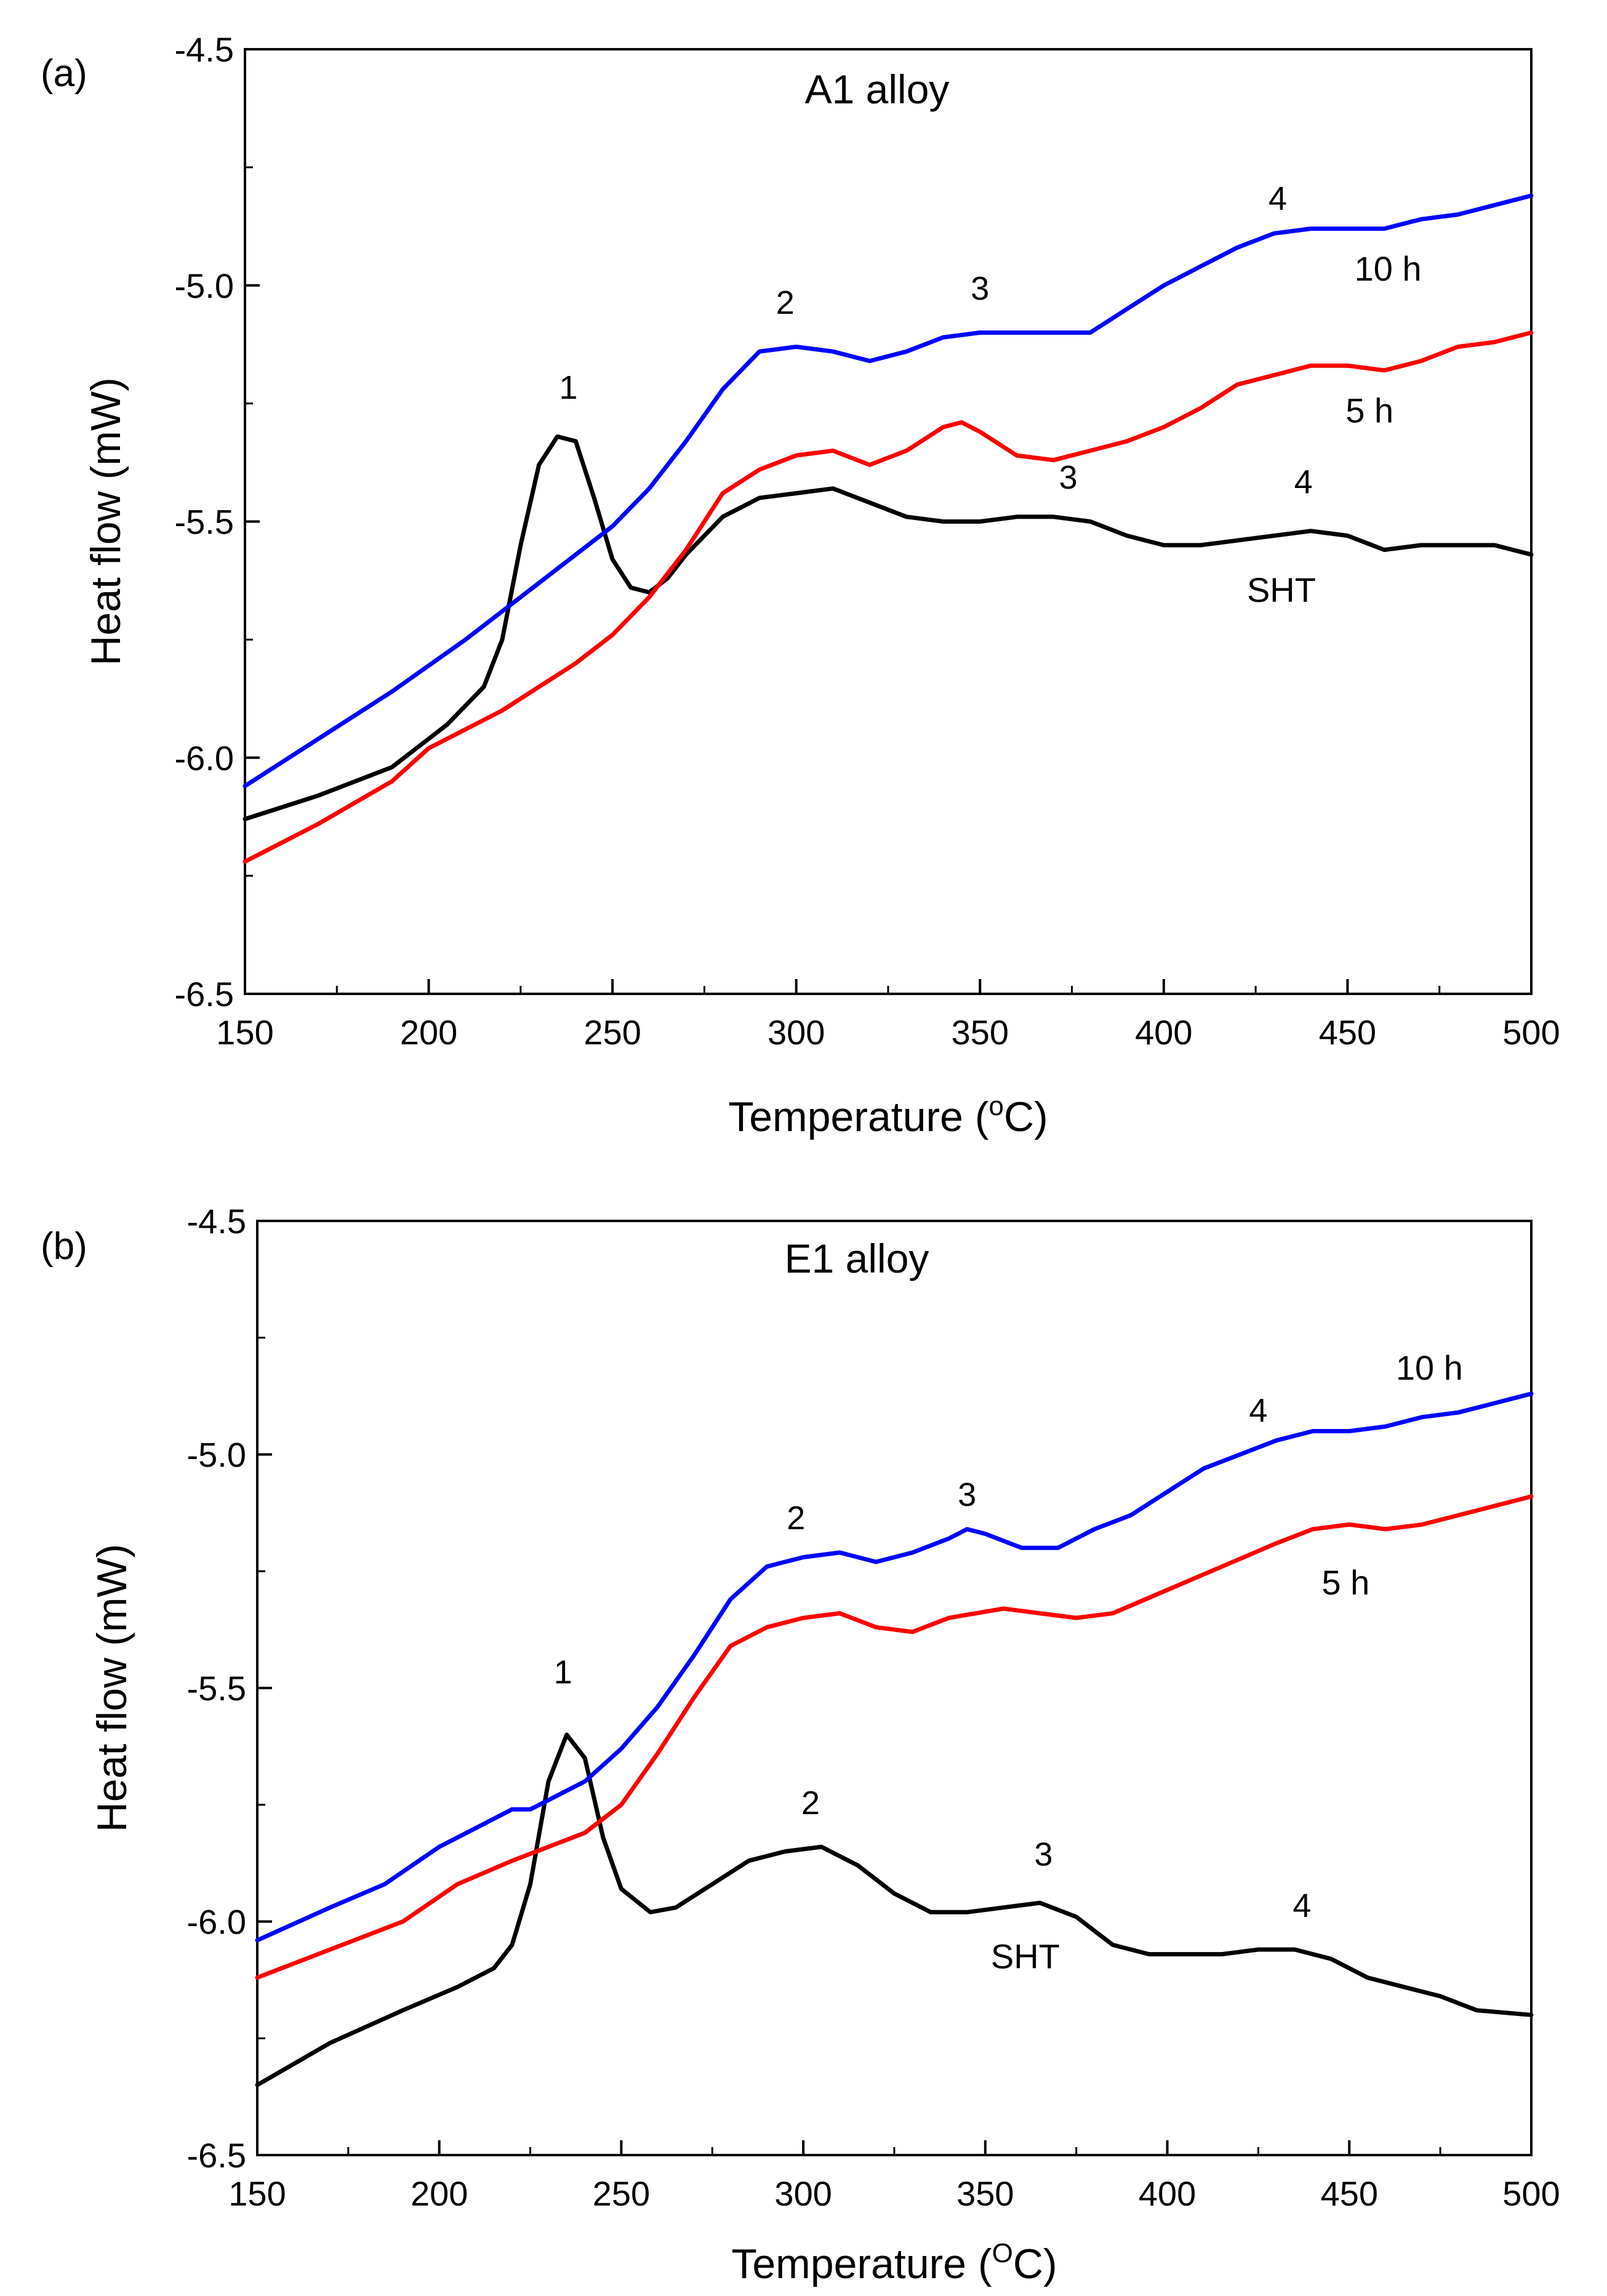 This screenshot has width=1607, height=2296. I want to click on x-axis-title: Temperature (OC), so click(894, 2262).